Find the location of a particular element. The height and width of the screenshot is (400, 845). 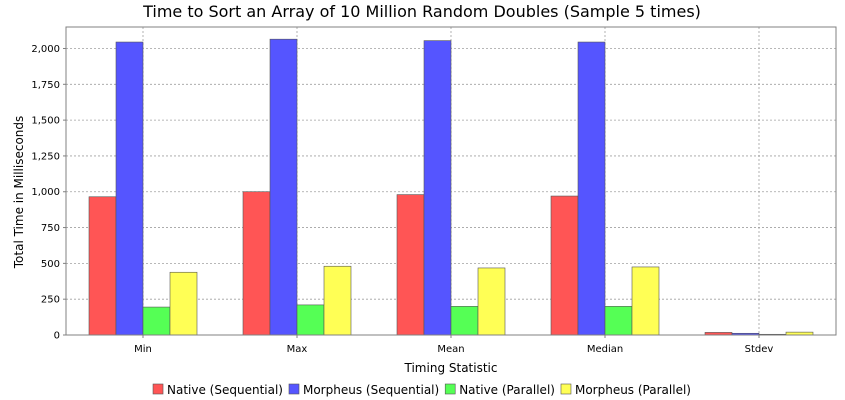

y-tick-label: 1,500 is located at coordinates (45, 121).